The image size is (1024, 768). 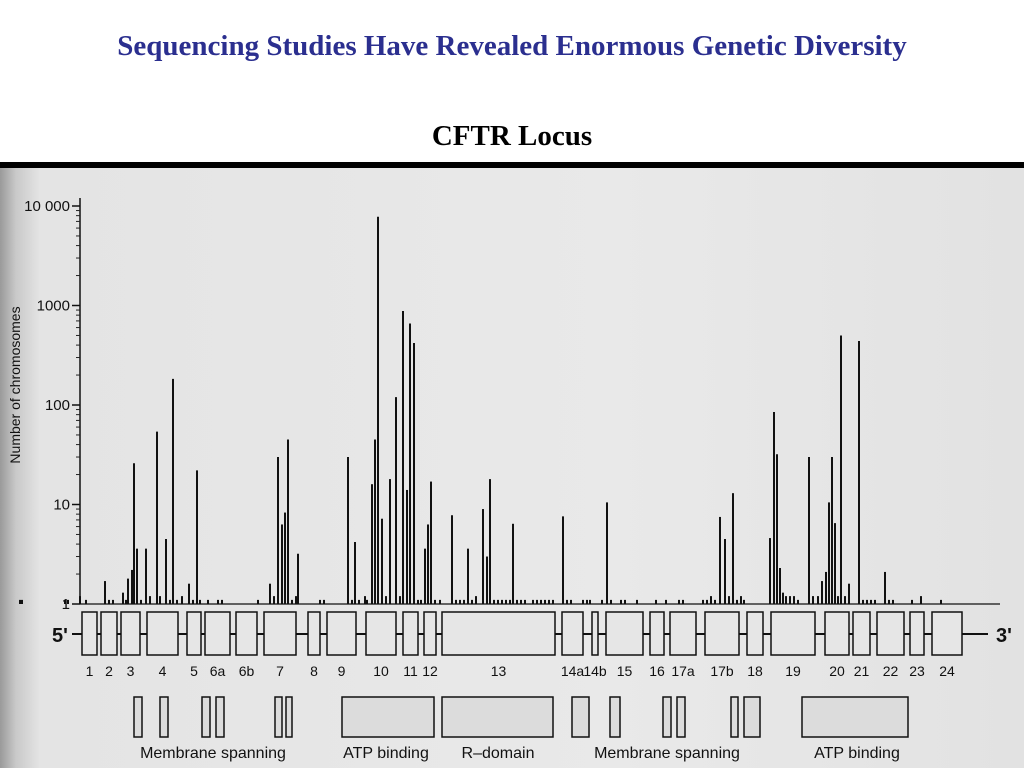 What do you see at coordinates (57, 405) in the screenshot?
I see `y-tick-label: 100` at bounding box center [57, 405].